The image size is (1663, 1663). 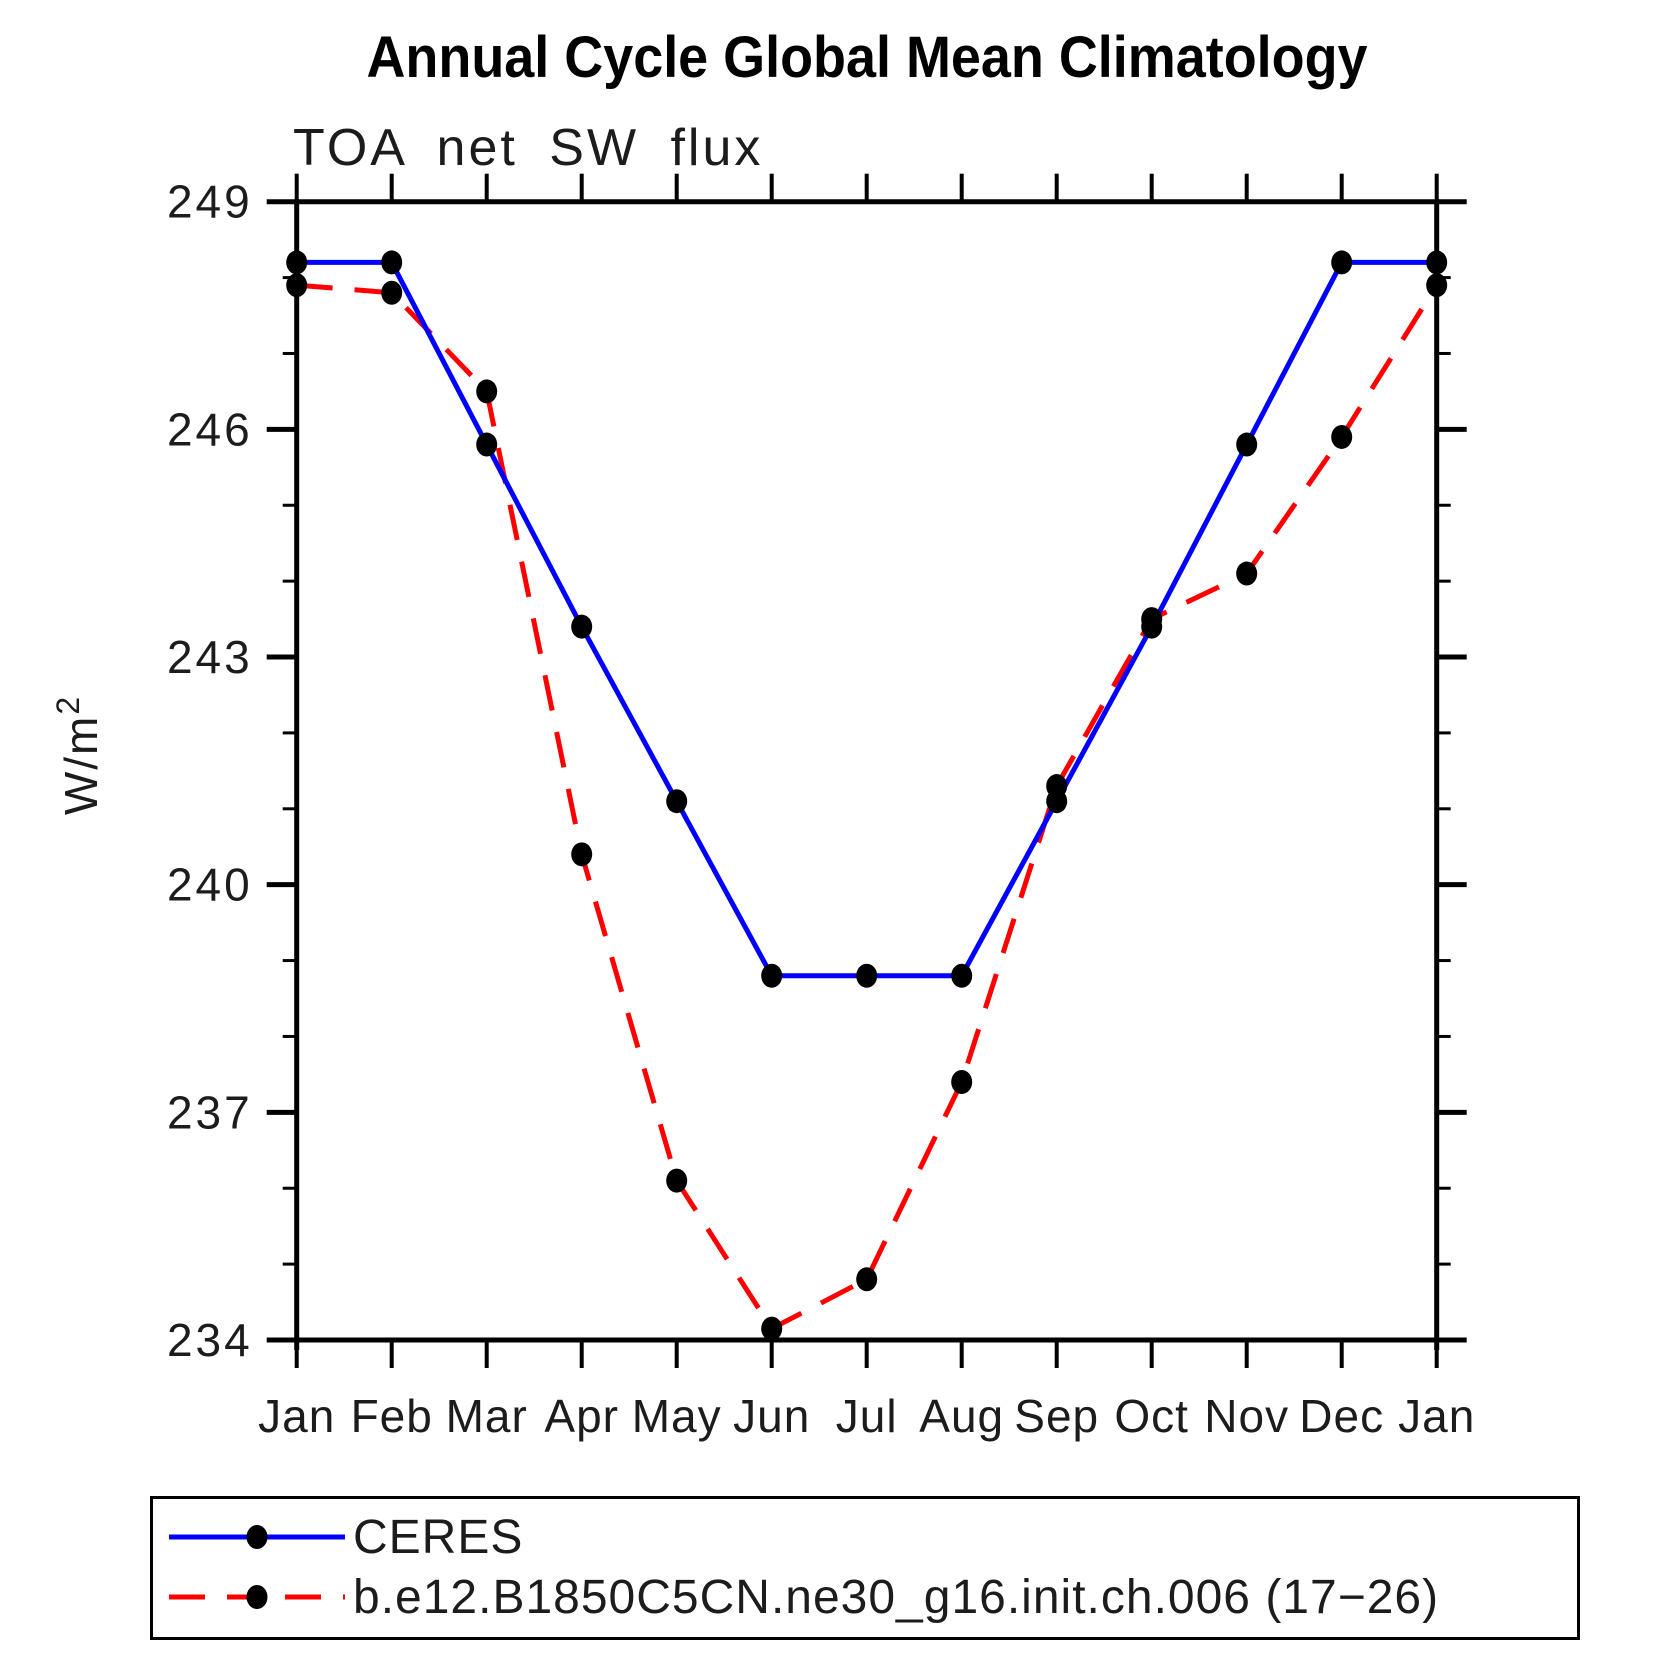 What do you see at coordinates (581, 1416) in the screenshot?
I see `x-tick-label: Apr` at bounding box center [581, 1416].